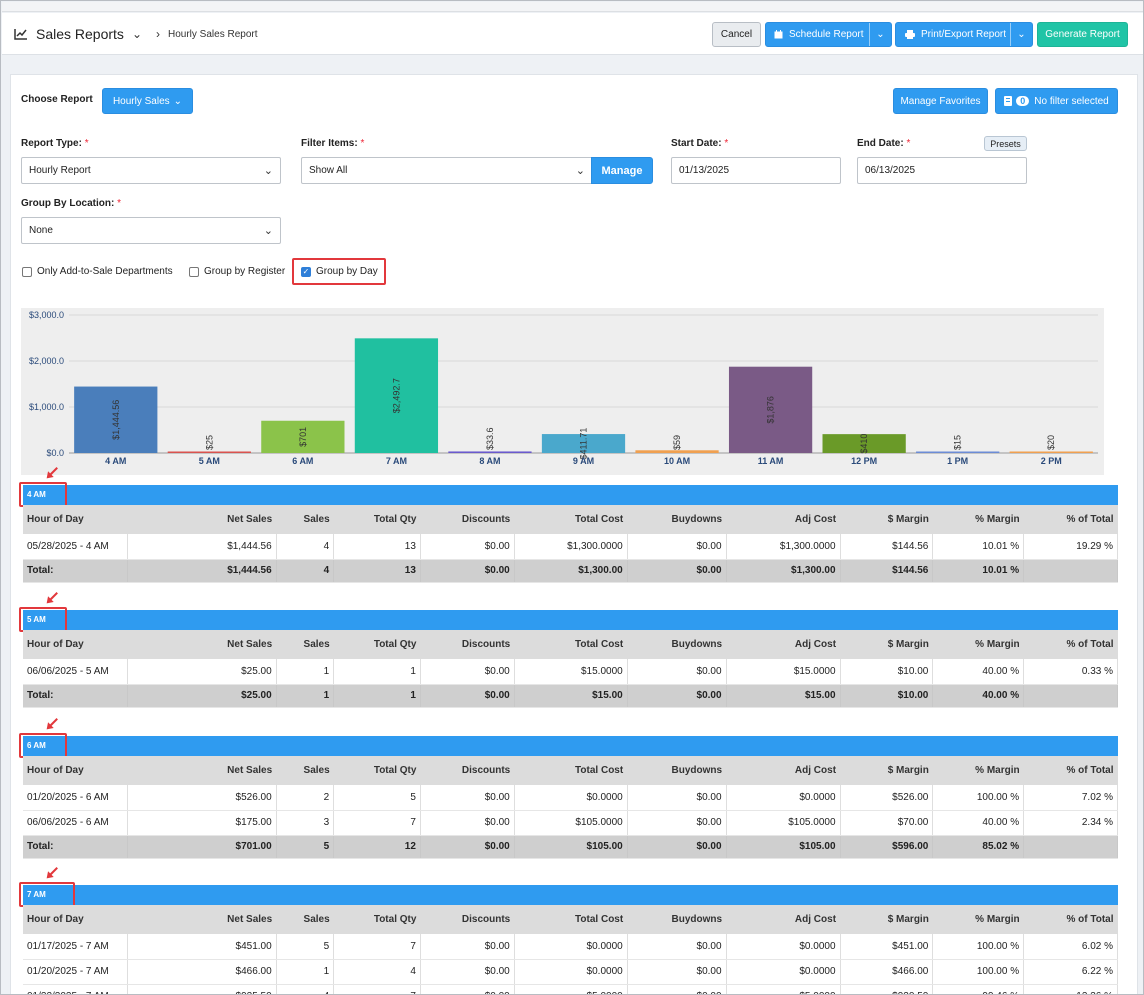 This screenshot has height=995, width=1144. I want to click on schedule-report-button: Schedule Report ⌄, so click(828, 34).